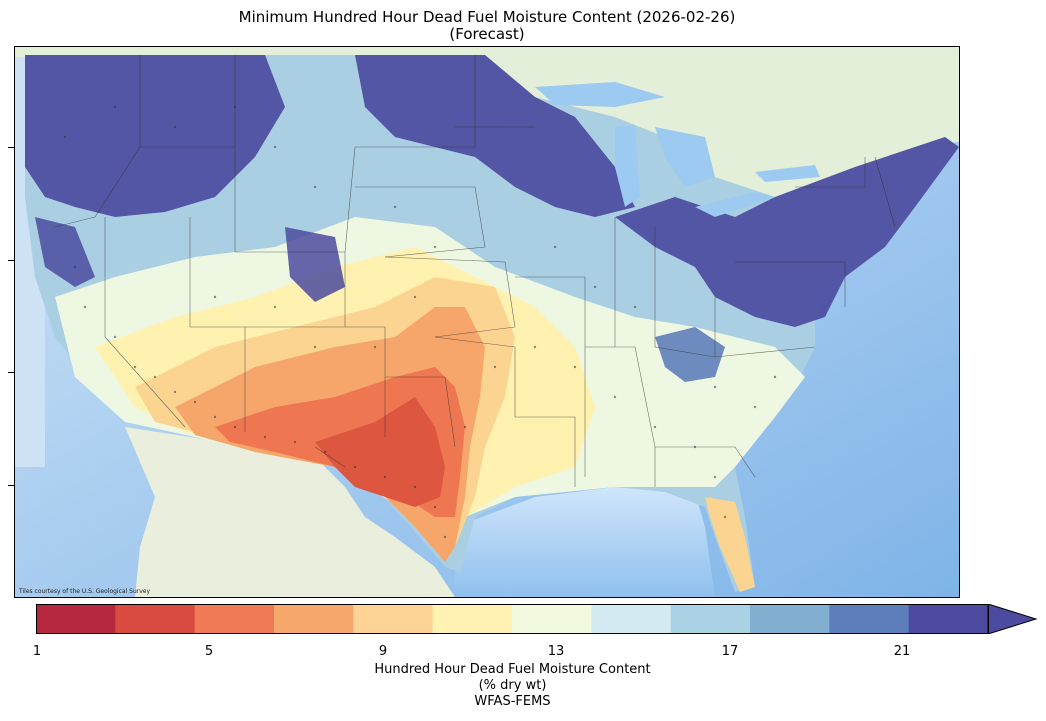 The image size is (1046, 721). Describe the element at coordinates (37, 651) in the screenshot. I see `colorbar-tick-1: 1` at that location.